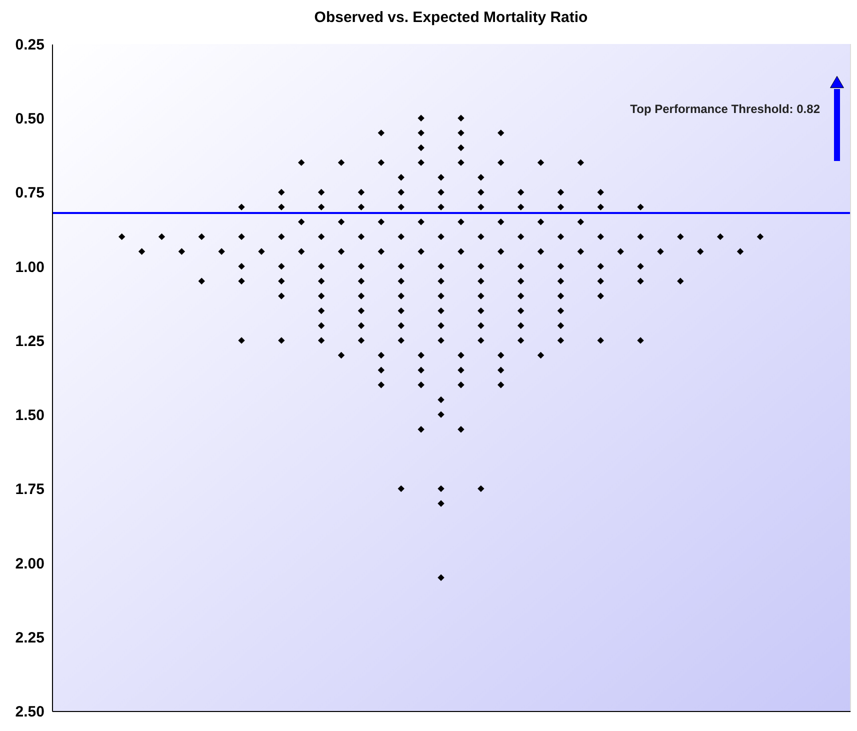  What do you see at coordinates (29, 712) in the screenshot?
I see `y-tick-label: 2.50` at bounding box center [29, 712].